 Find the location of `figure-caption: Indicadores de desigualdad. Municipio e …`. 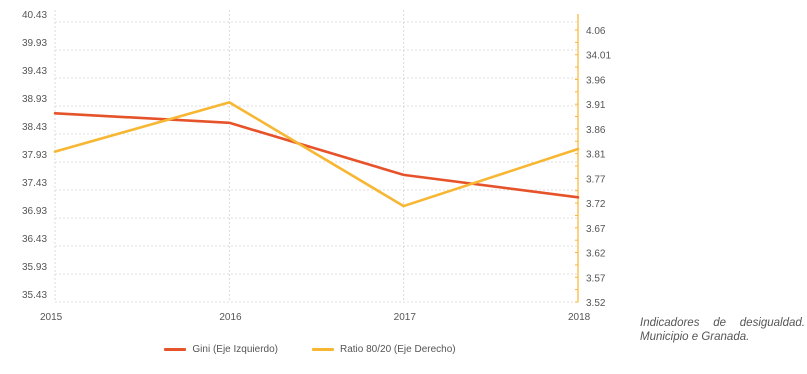

figure-caption: Indicadores de desigualdad. Municipio e … is located at coordinates (722, 330).